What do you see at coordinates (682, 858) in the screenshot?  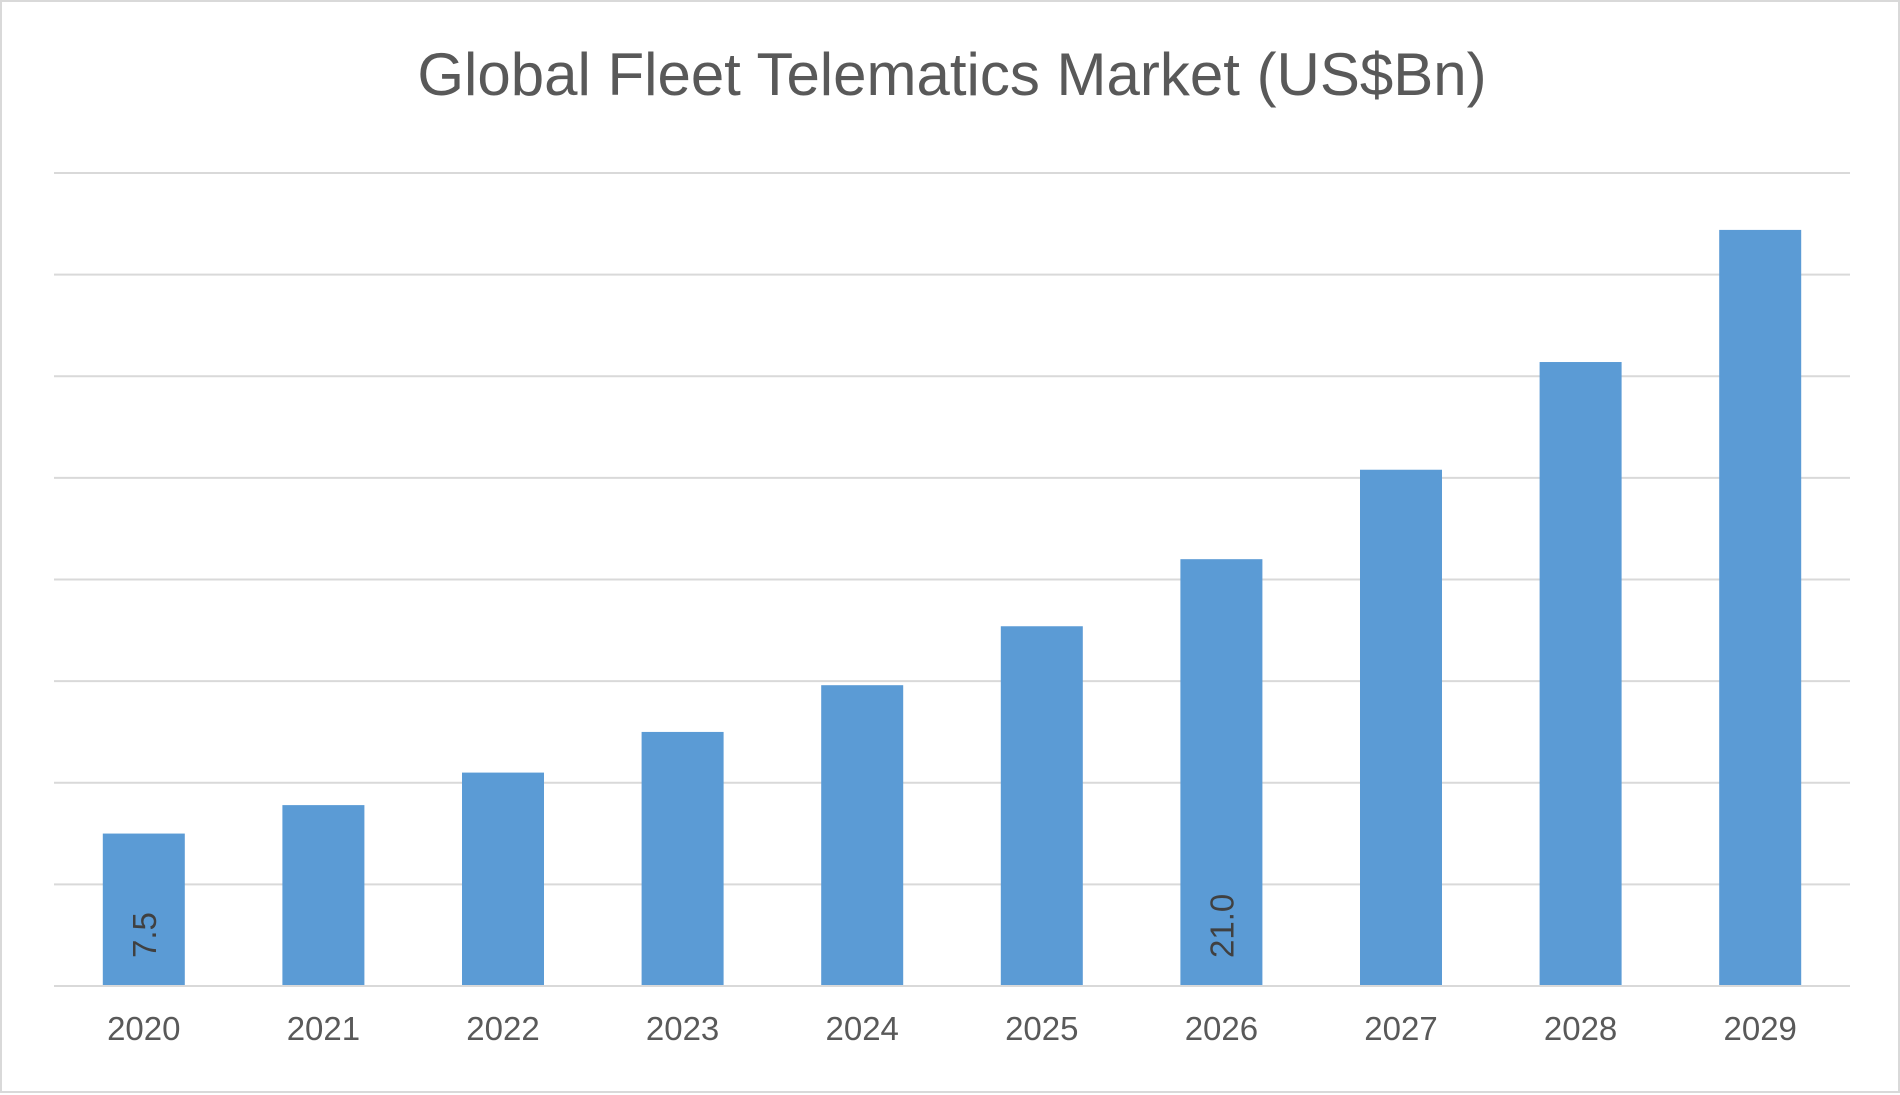 I see `bar-2023` at bounding box center [682, 858].